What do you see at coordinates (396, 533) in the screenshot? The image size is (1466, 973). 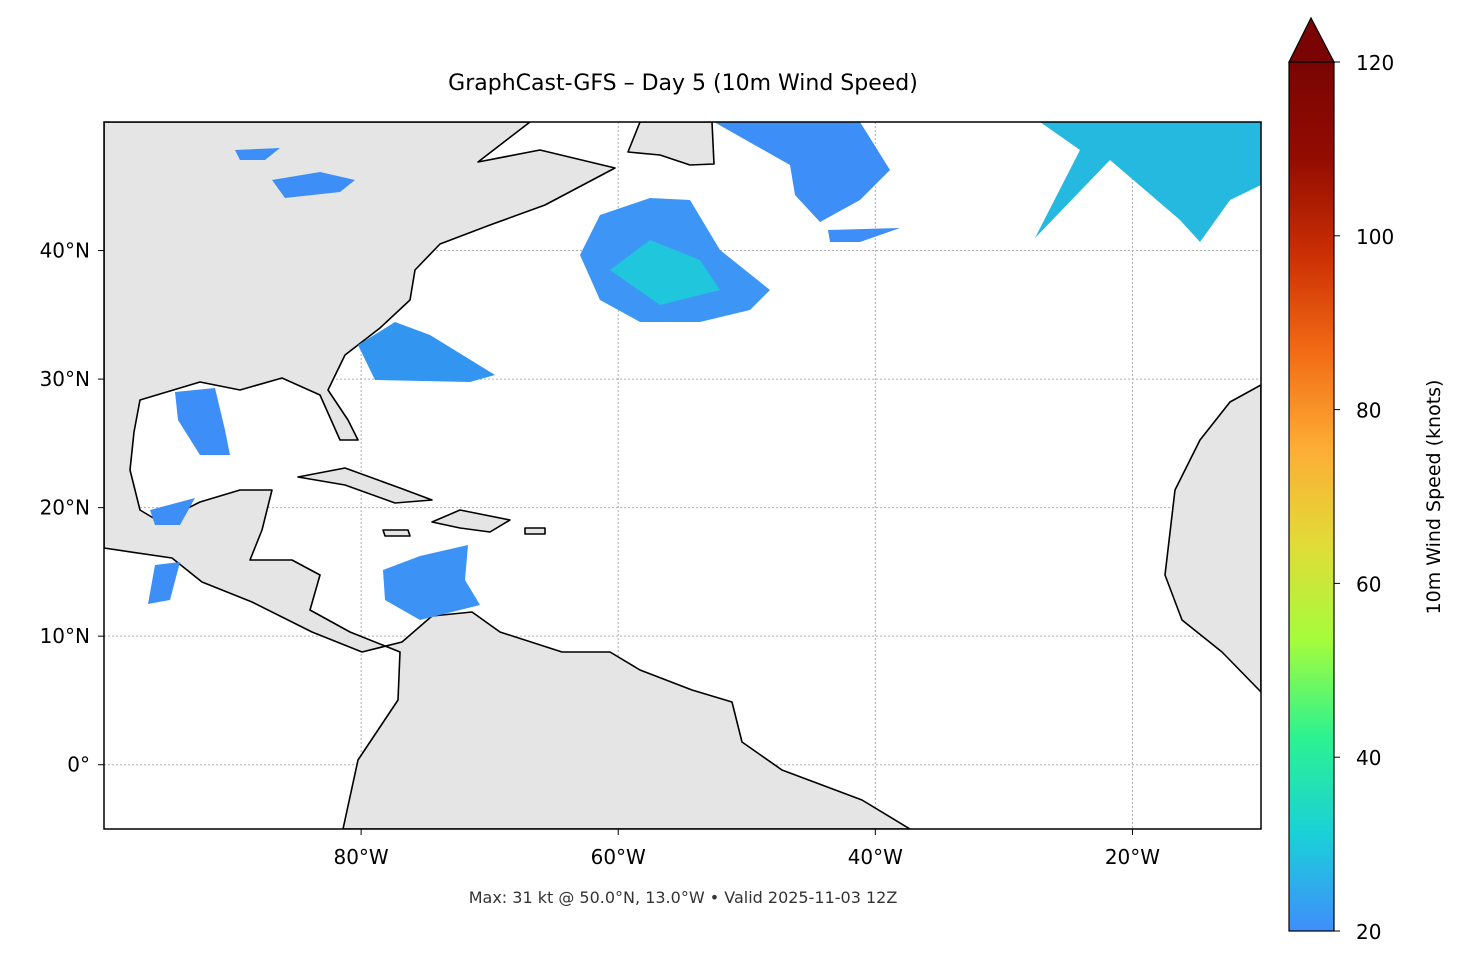 I see `jamaica` at bounding box center [396, 533].